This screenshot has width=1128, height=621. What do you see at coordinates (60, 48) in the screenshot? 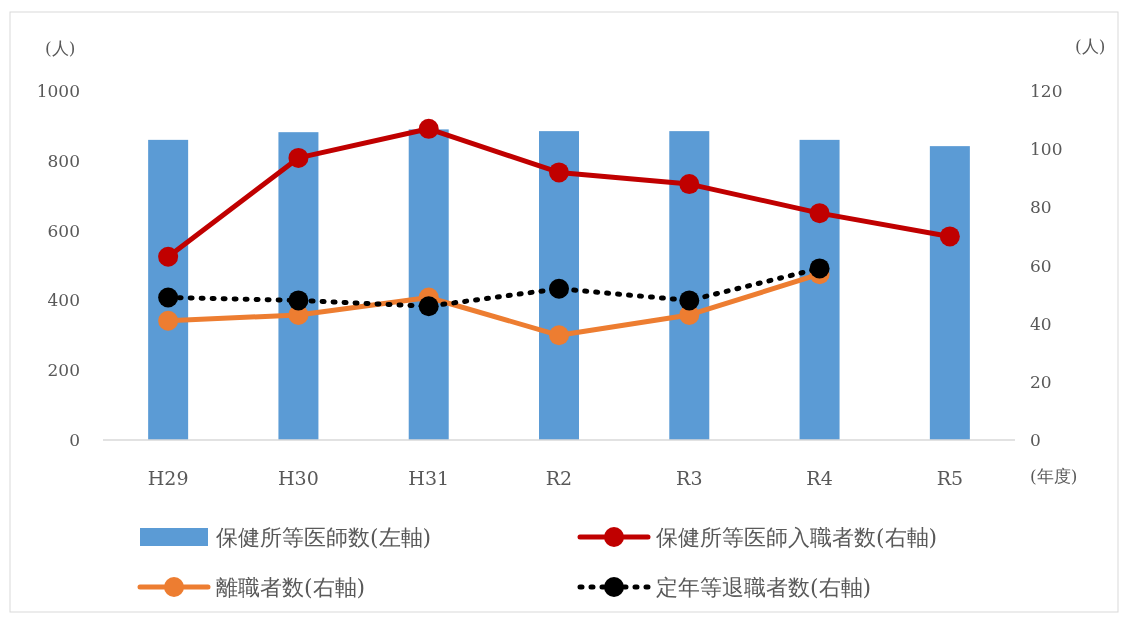
I see `y-axis-title: (人)` at bounding box center [60, 48].